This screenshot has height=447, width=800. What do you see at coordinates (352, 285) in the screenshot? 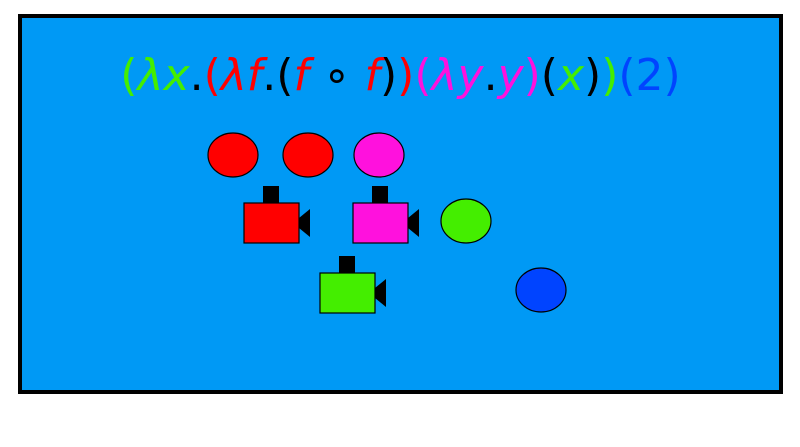
I see `green-camera-icon` at bounding box center [352, 285].